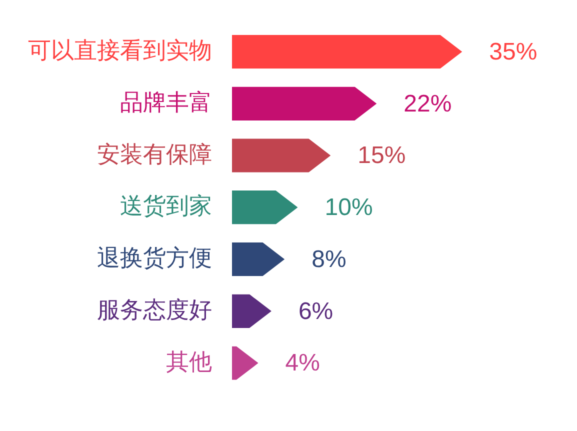  What do you see at coordinates (316, 311) in the screenshot?
I see `data-label: 6%` at bounding box center [316, 311].